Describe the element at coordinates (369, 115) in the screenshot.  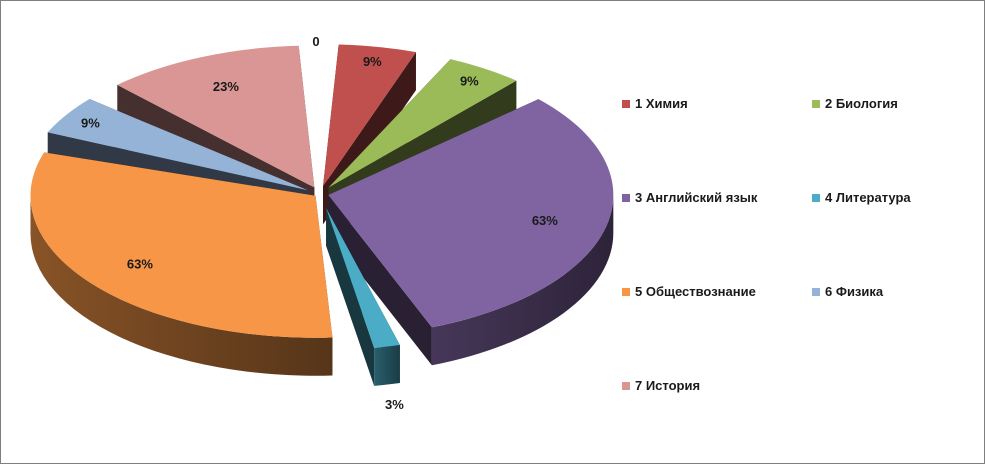
I see `slice-1-1 Химия` at that location.